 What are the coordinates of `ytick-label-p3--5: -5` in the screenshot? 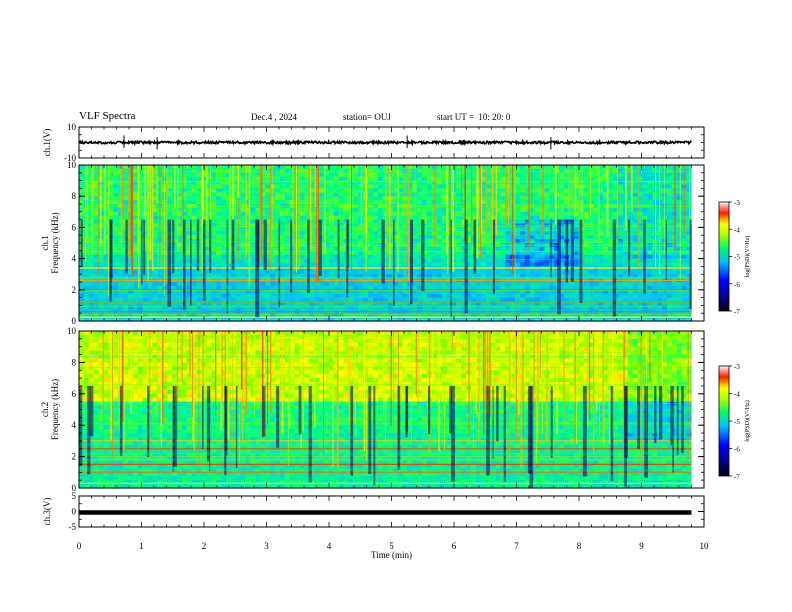 It's located at (73, 527).